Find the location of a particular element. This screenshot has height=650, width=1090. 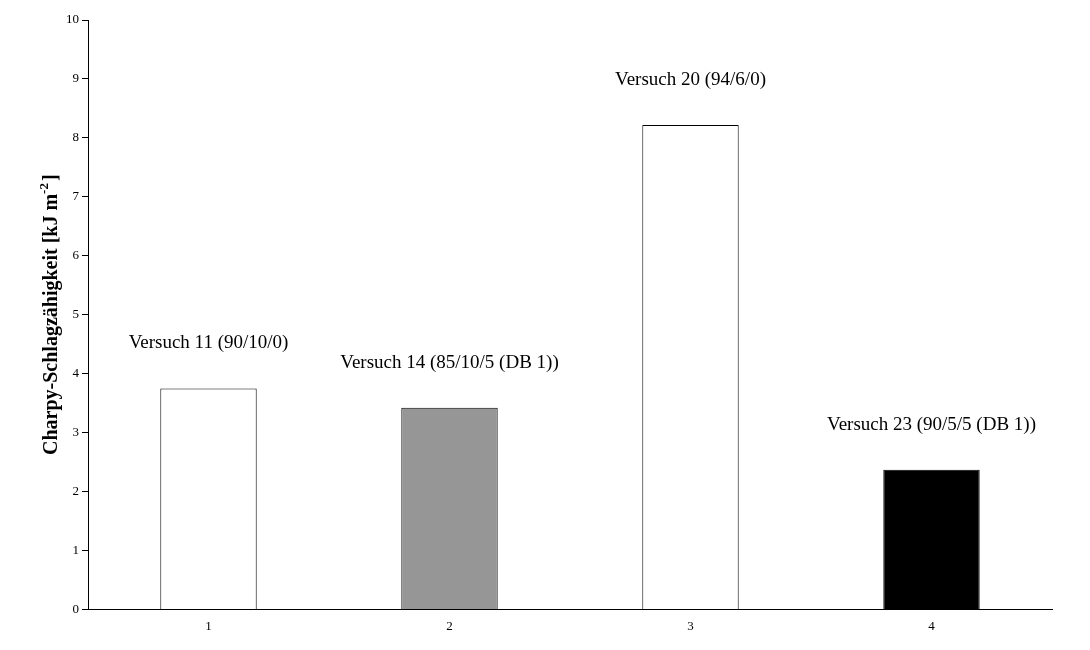

y-tick-label: 5 is located at coordinates (75, 314).